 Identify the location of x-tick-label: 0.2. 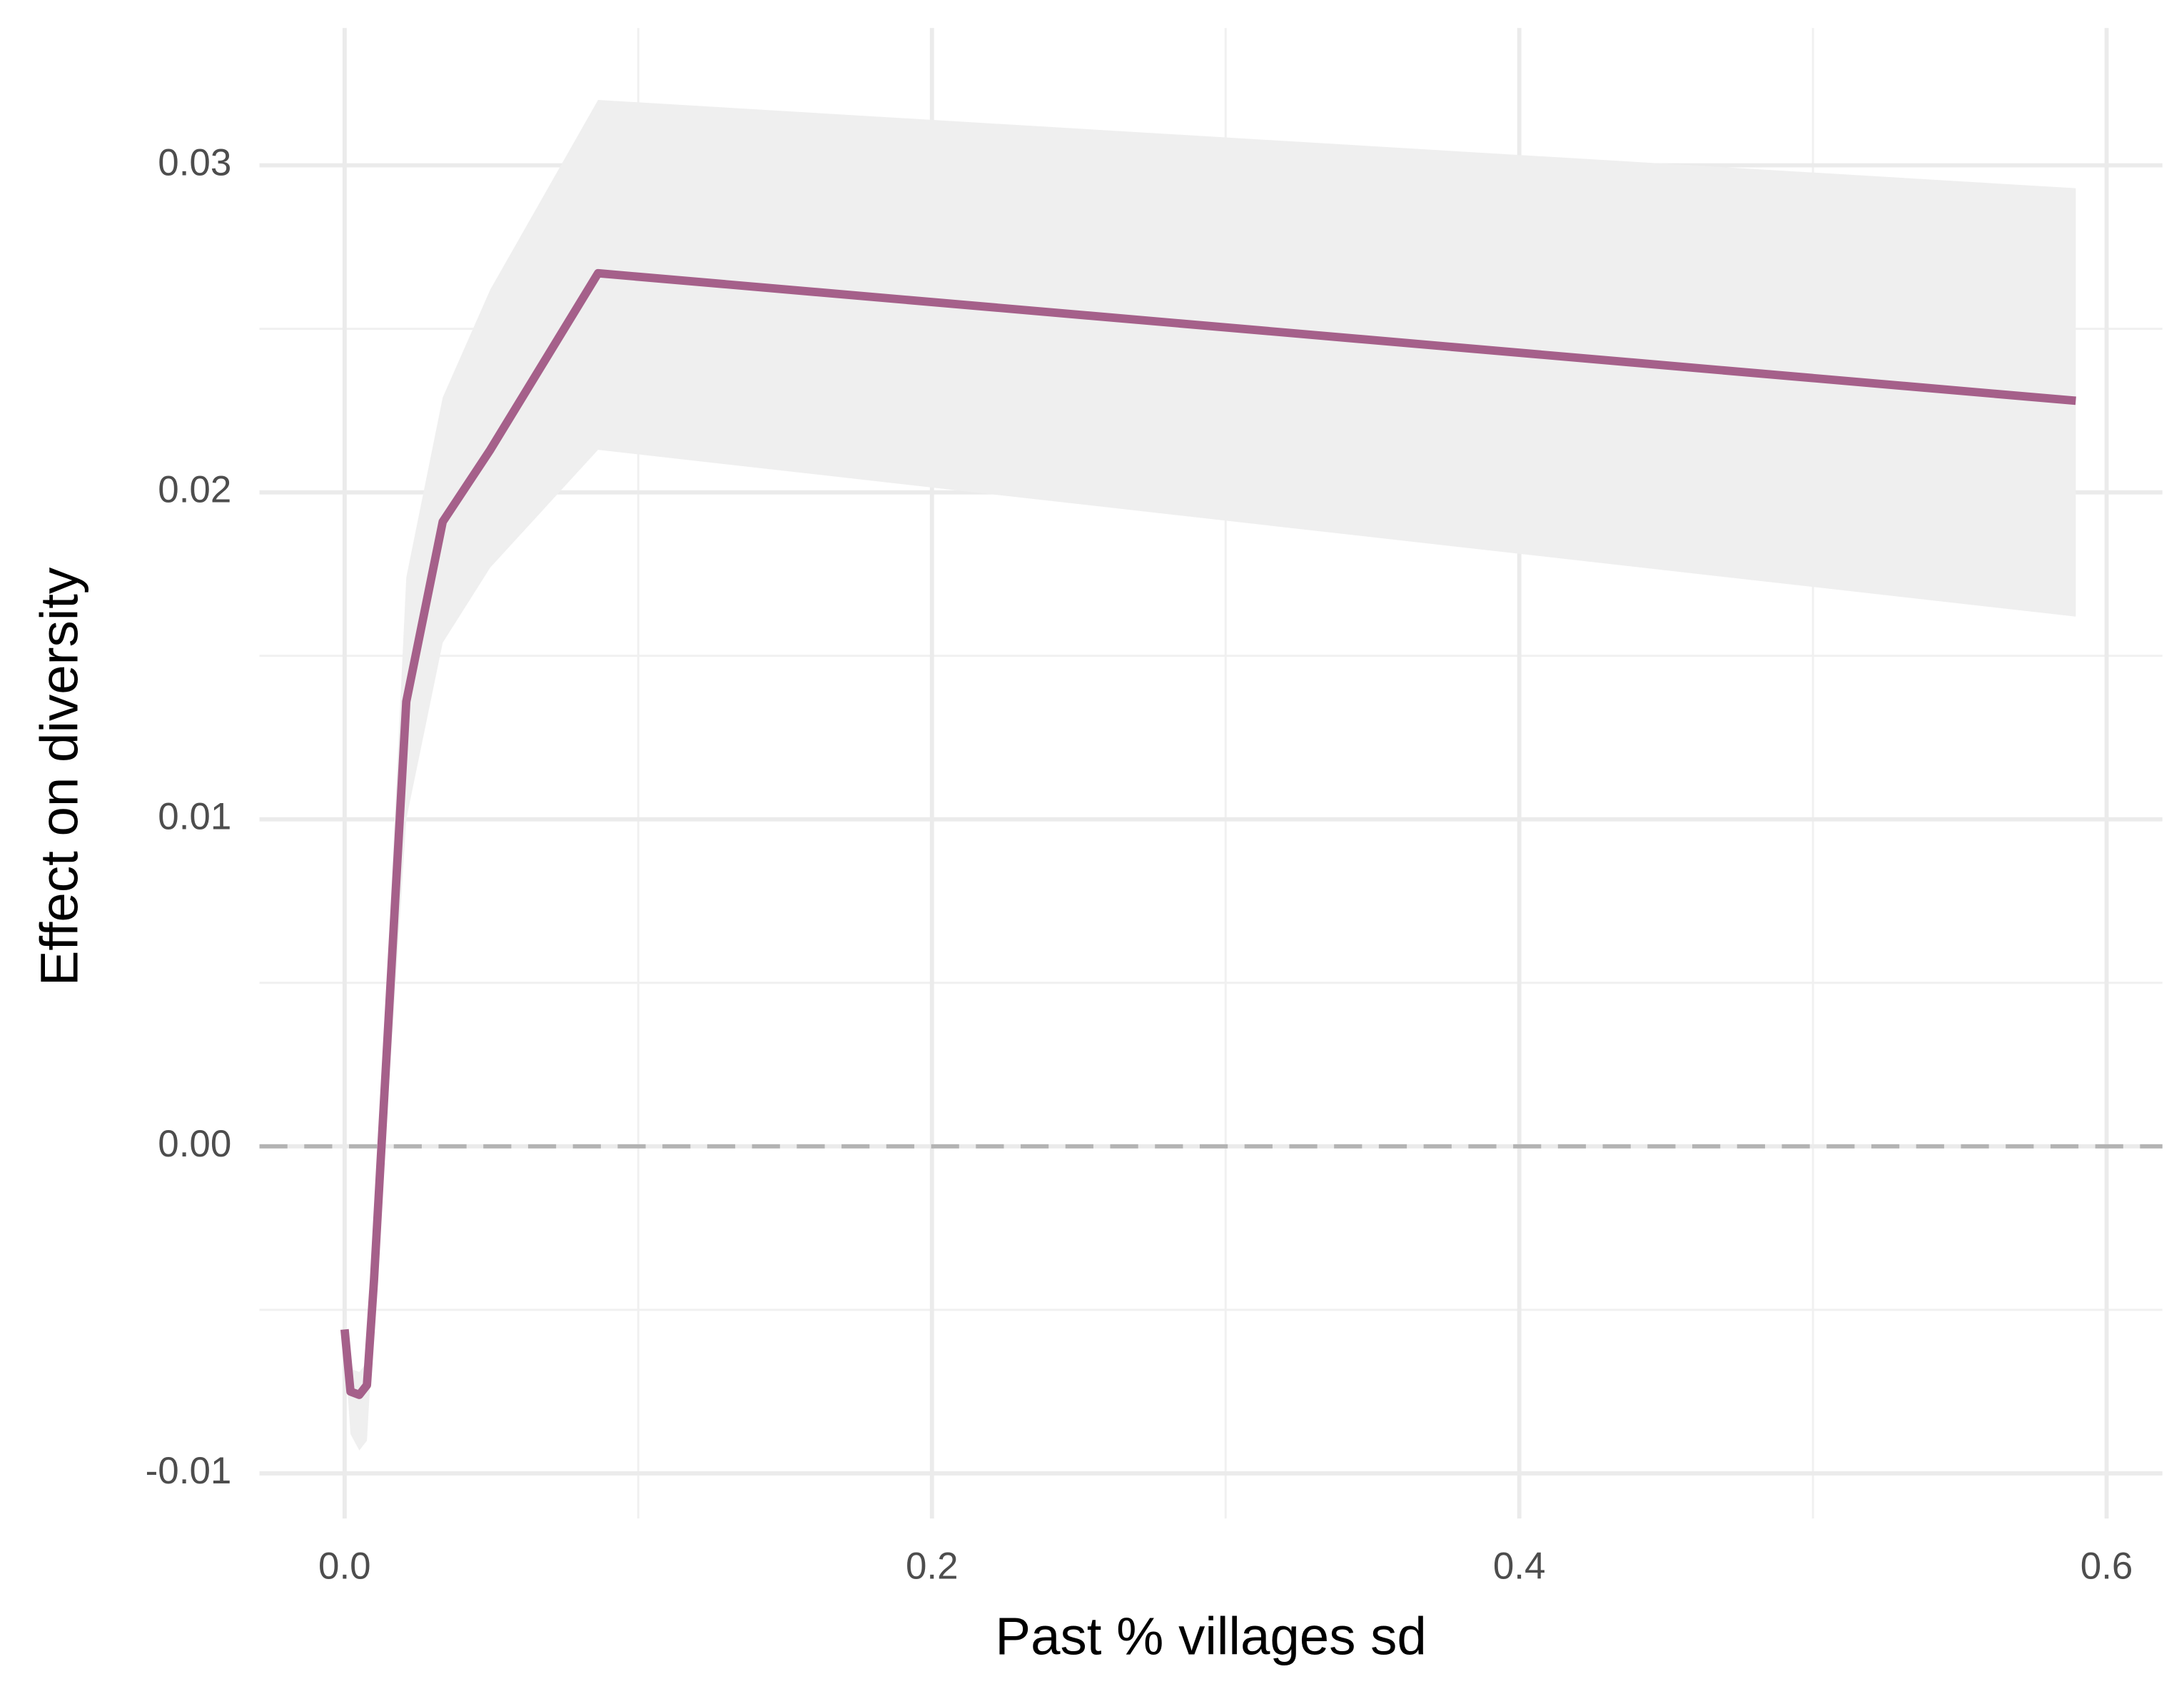
(932, 1567).